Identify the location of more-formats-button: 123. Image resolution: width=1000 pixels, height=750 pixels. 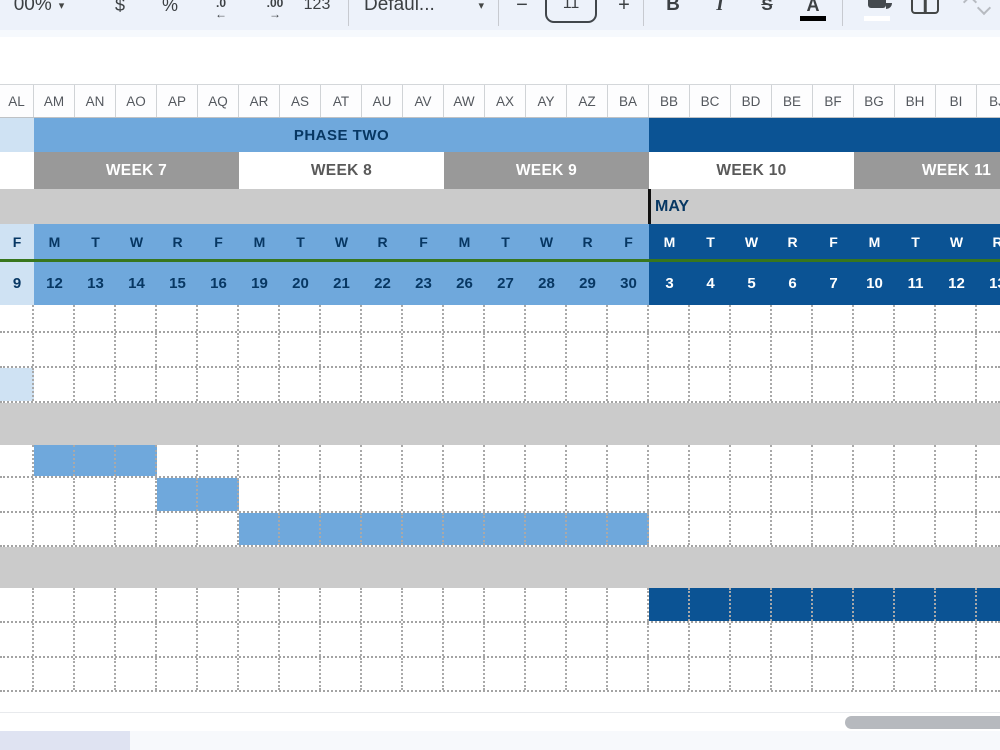
(317, 6).